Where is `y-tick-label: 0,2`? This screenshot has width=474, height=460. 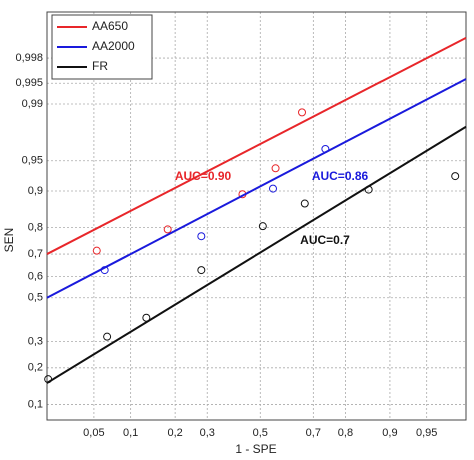
y-tick-label: 0,2 is located at coordinates (35, 368).